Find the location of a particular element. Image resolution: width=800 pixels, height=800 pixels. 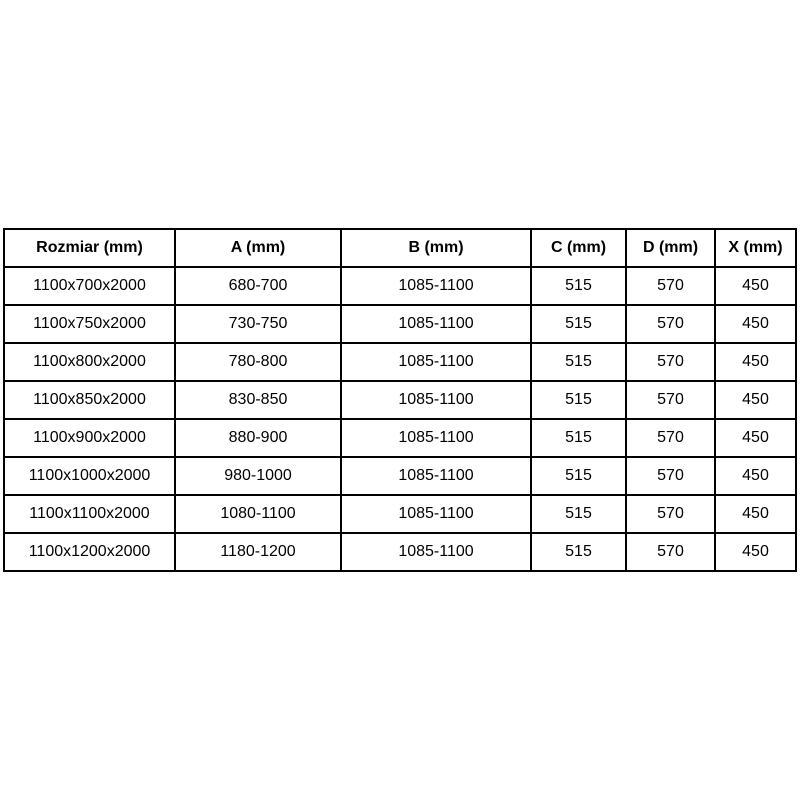

table-cell: 1100x850x2000 is located at coordinates (89, 400).